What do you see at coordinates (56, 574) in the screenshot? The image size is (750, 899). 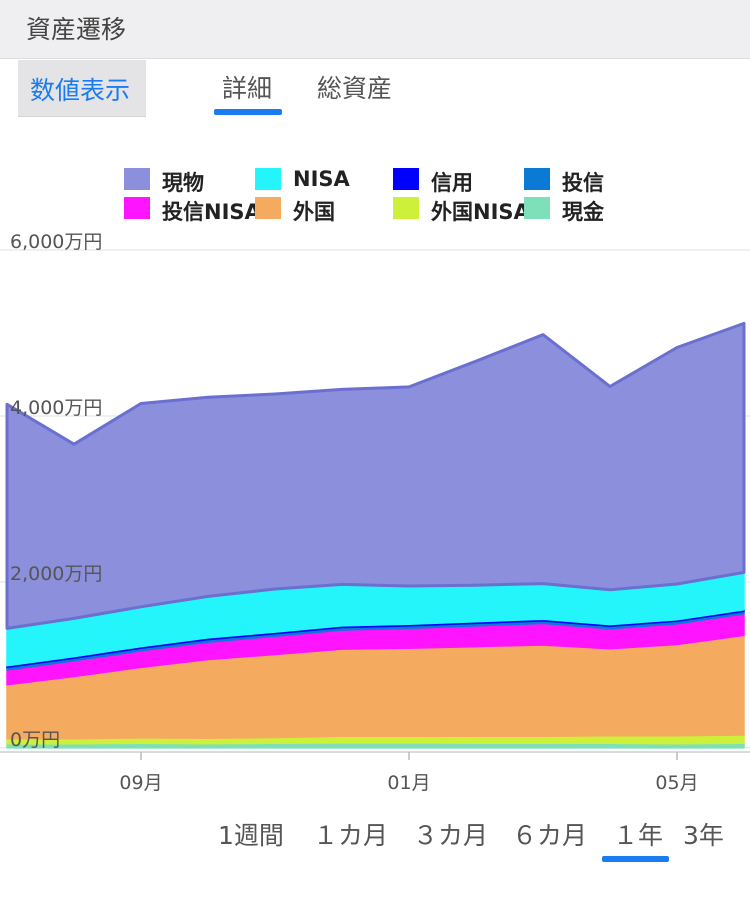 I see `y-tick-label-1: 2,000万円` at bounding box center [56, 574].